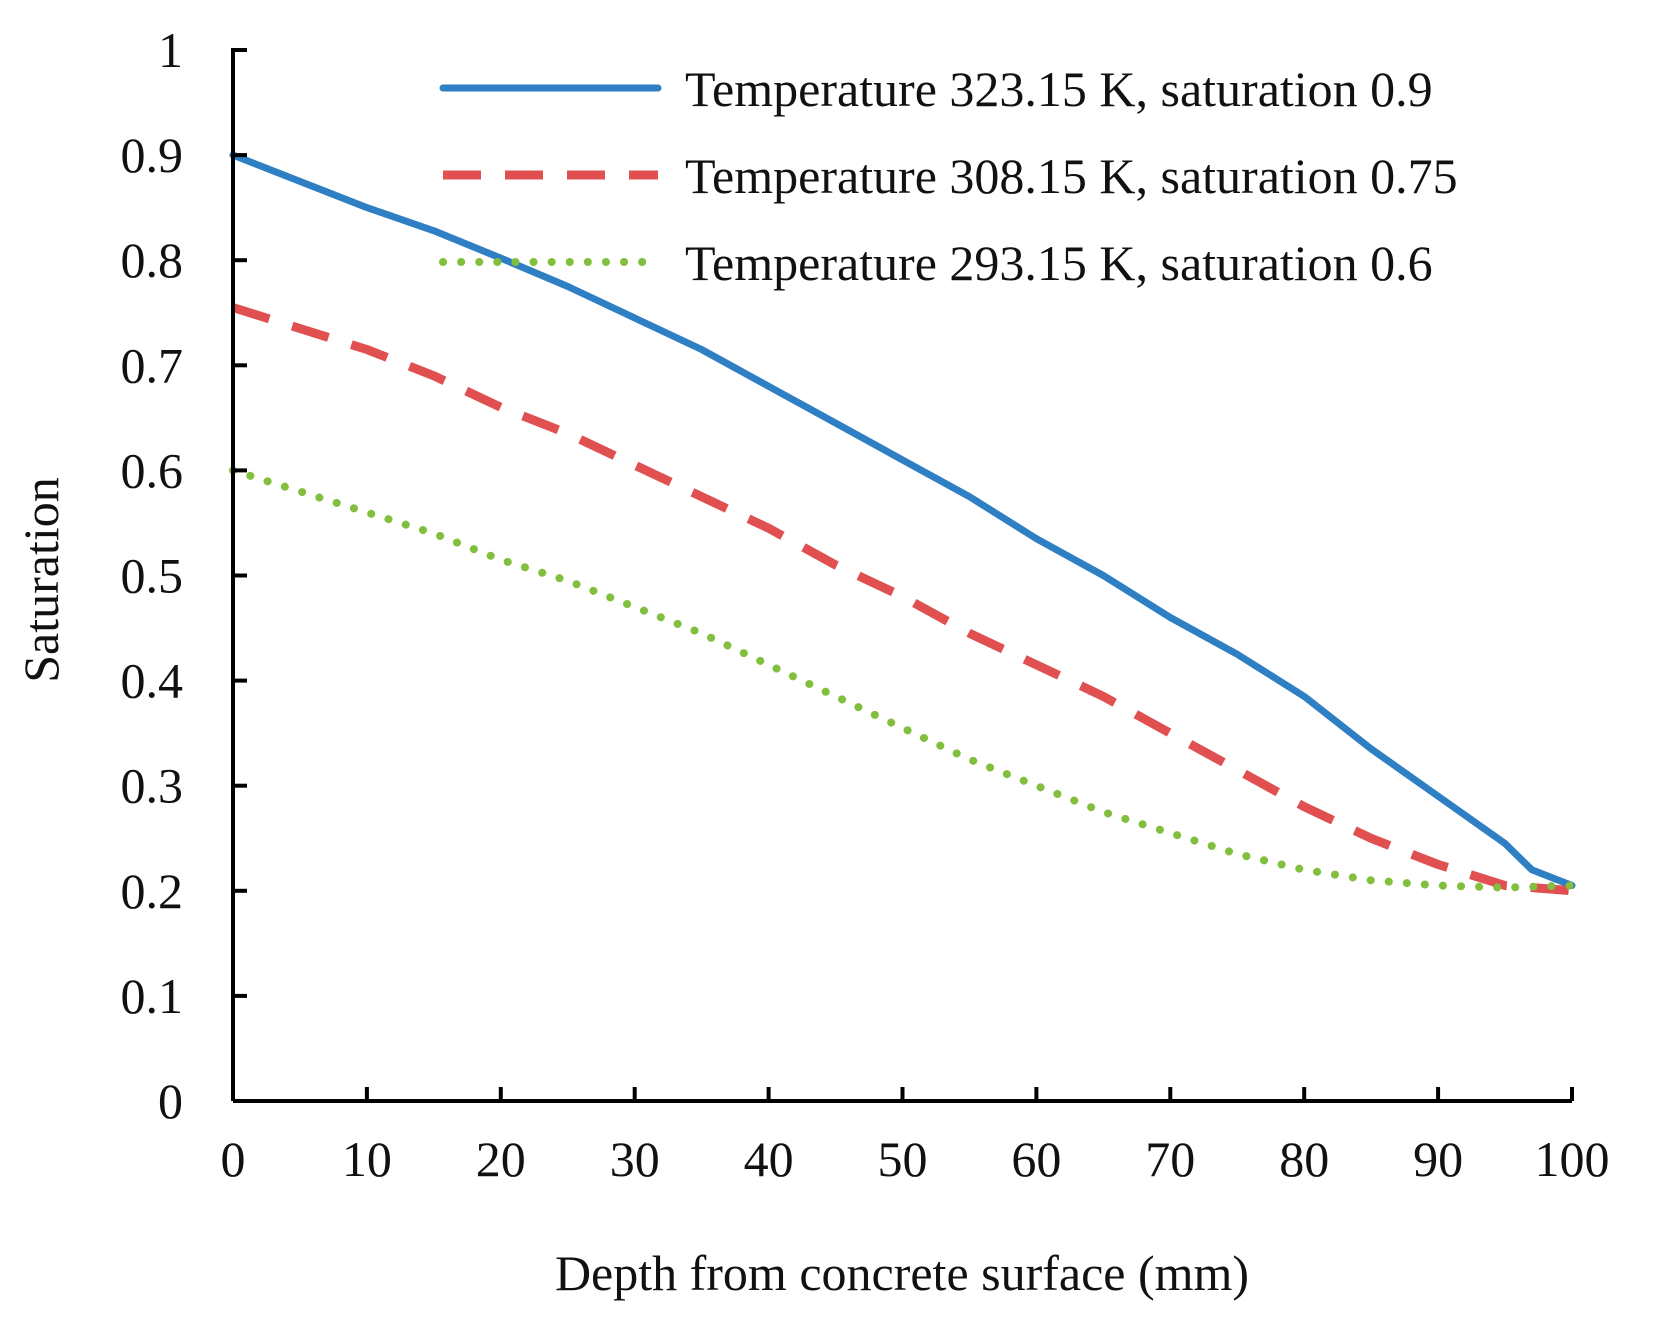  Describe the element at coordinates (1572, 1159) in the screenshot. I see `x-tick-label: 100` at that location.